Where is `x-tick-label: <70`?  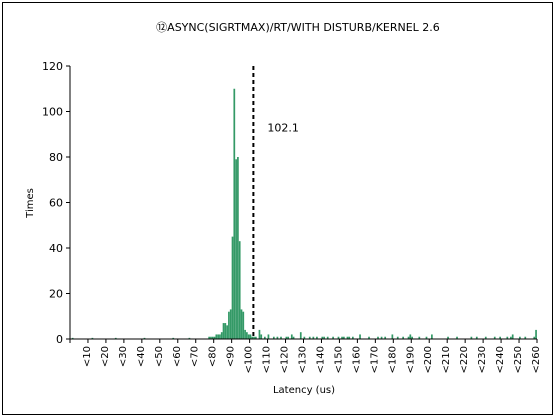
x-tick-label: <70 is located at coordinates (195, 356).